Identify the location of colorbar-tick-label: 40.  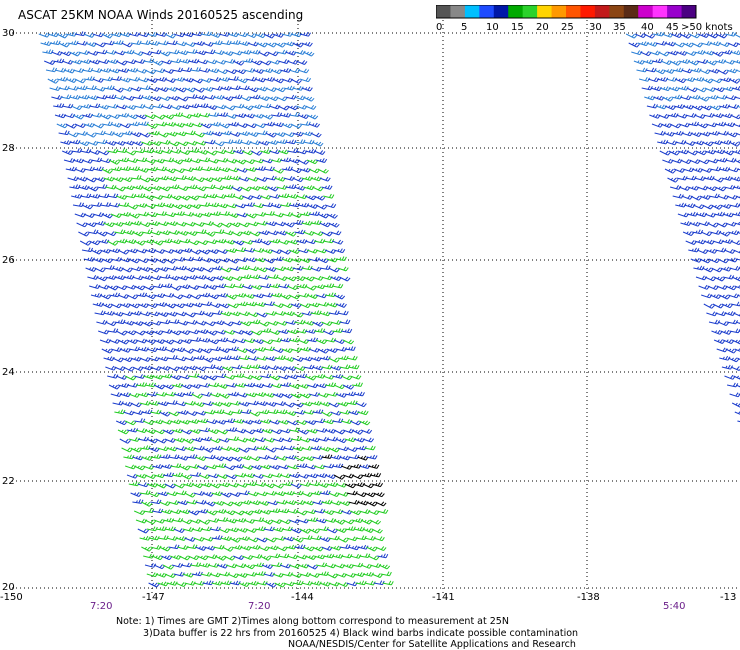
(647, 27).